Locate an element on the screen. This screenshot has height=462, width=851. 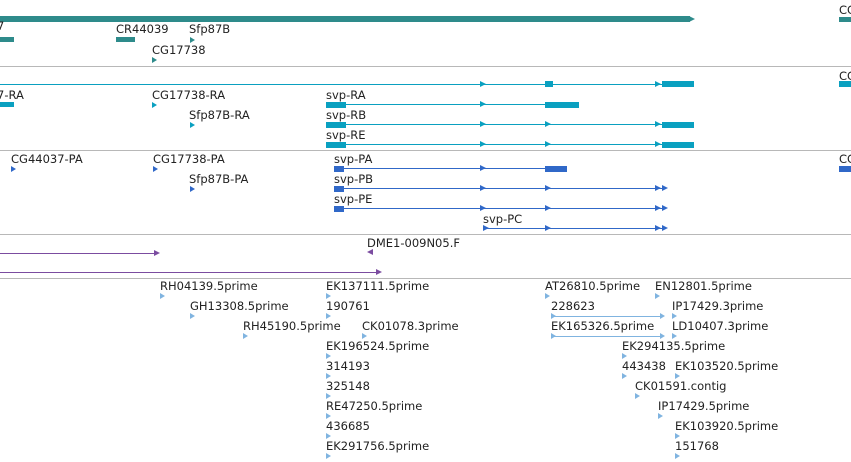
est-label: RH45190.5prime is located at coordinates (292, 326).